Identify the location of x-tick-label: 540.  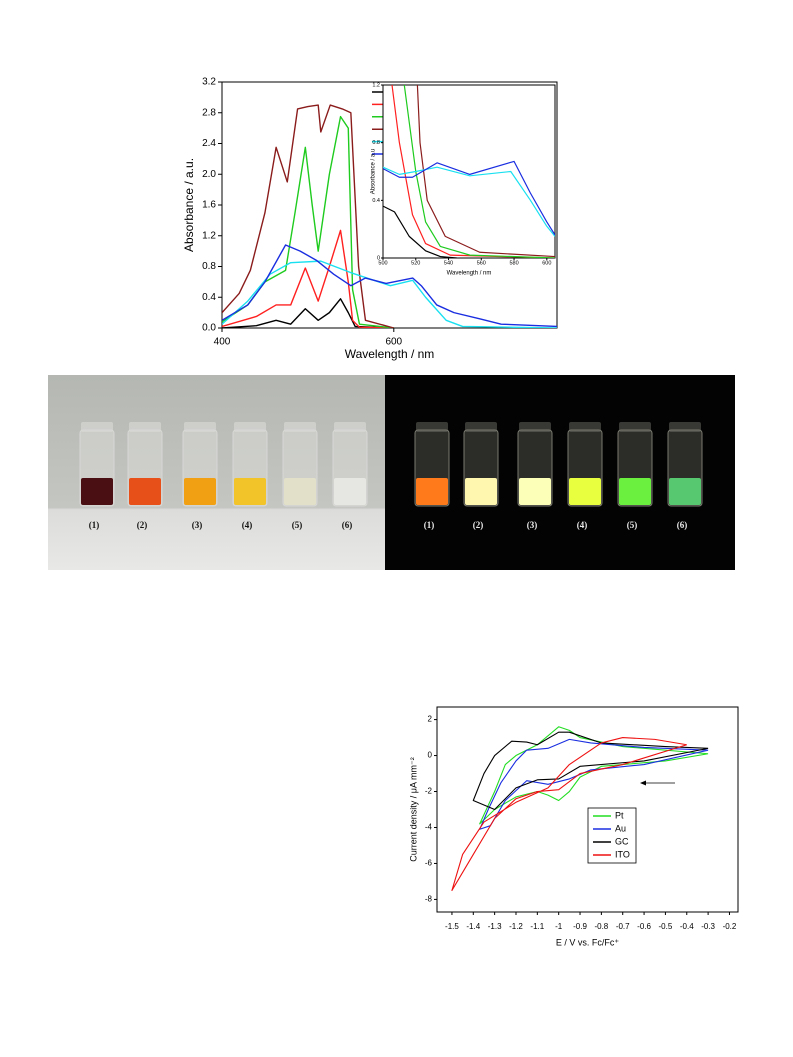
(448, 263).